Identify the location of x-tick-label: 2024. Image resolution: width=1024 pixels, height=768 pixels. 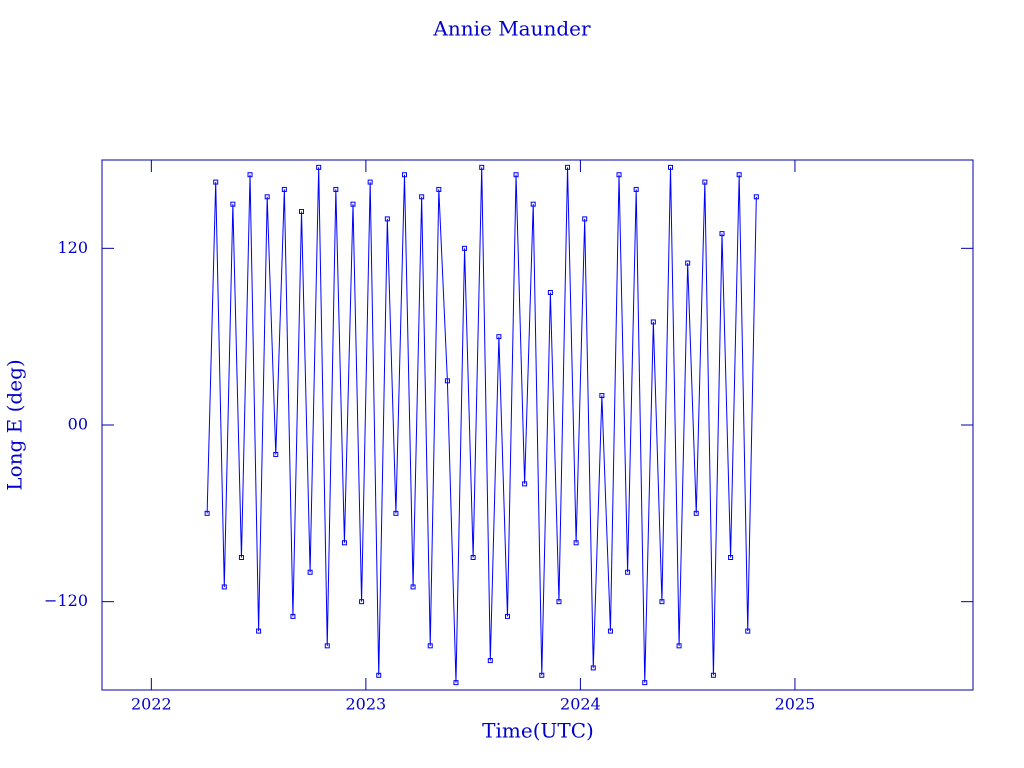
(580, 704).